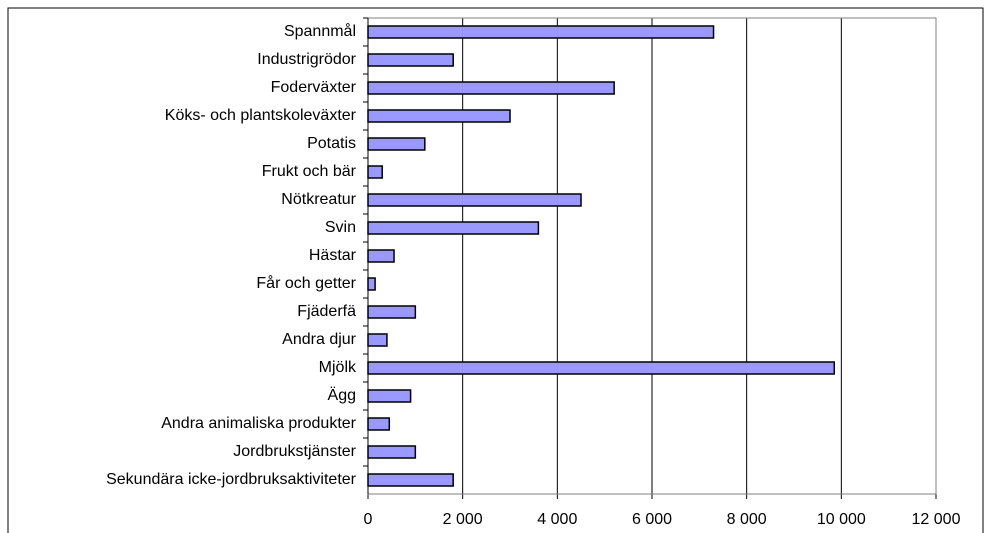  Describe the element at coordinates (320, 31) in the screenshot. I see `y-tick-label: Spannmål` at that location.